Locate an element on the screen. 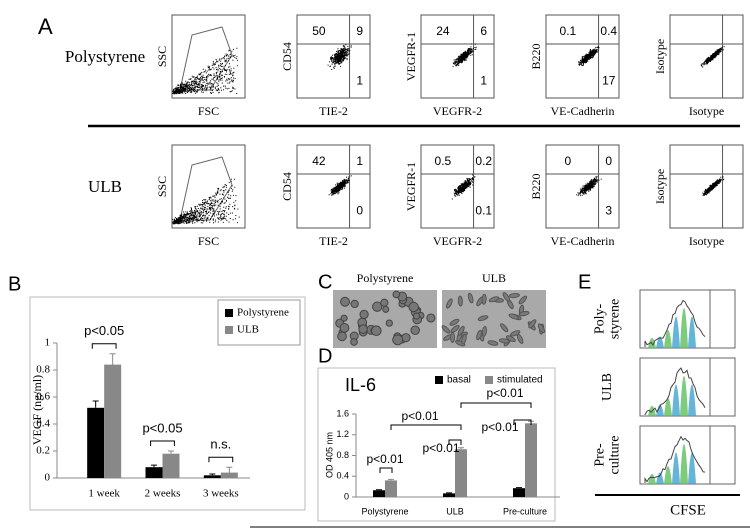 This screenshot has width=750, height=529. quadrant-value: 1 is located at coordinates (359, 161).